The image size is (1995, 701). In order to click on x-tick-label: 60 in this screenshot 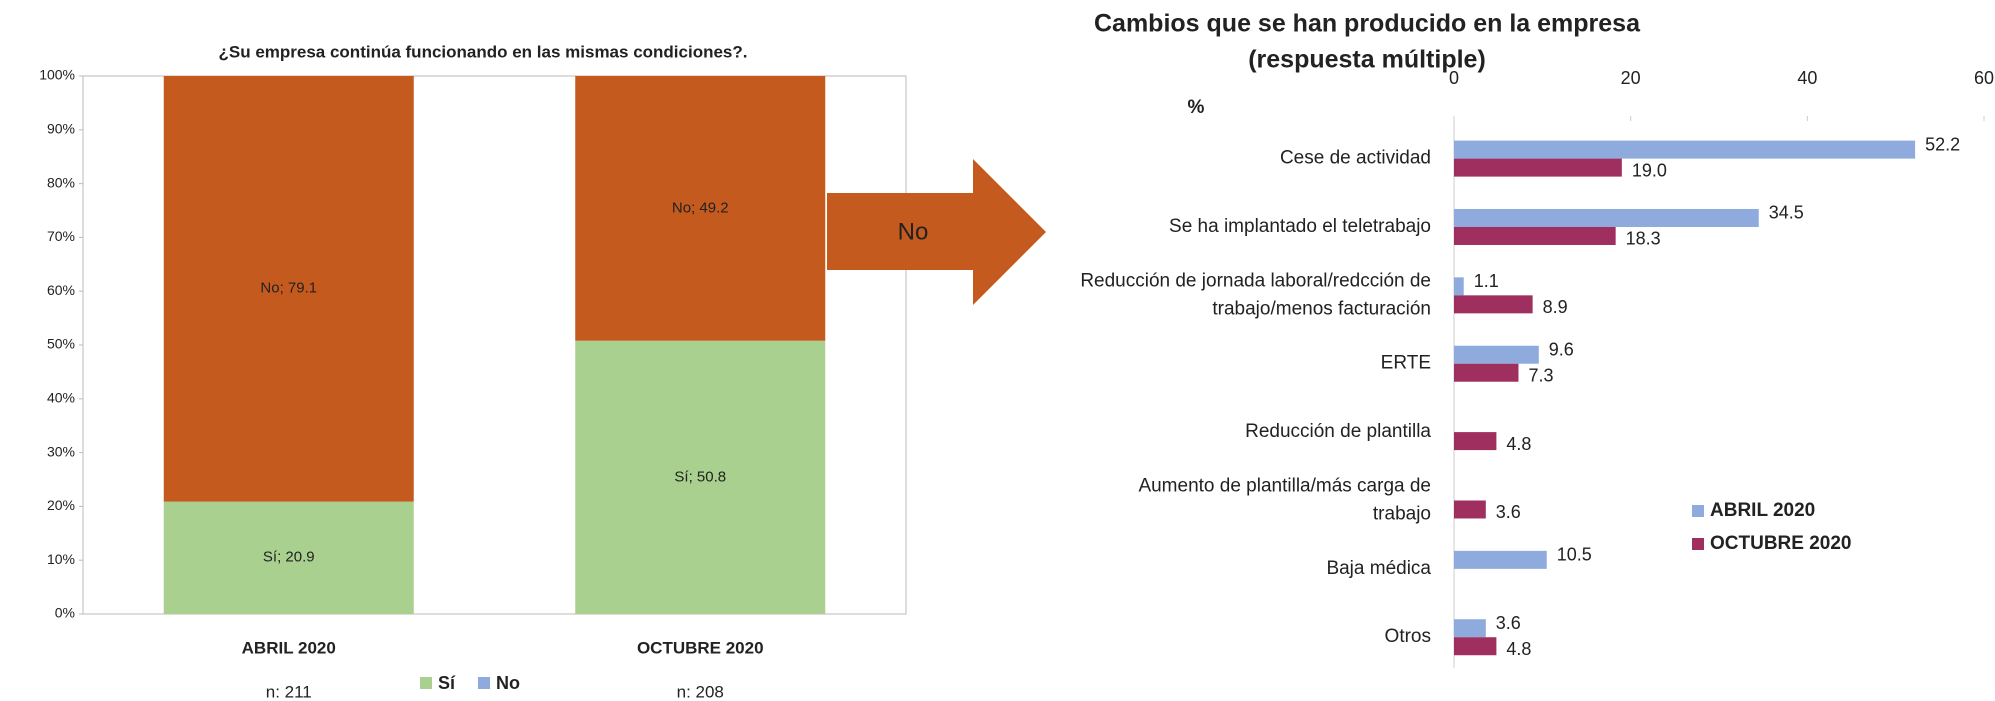, I will do `click(1984, 78)`.